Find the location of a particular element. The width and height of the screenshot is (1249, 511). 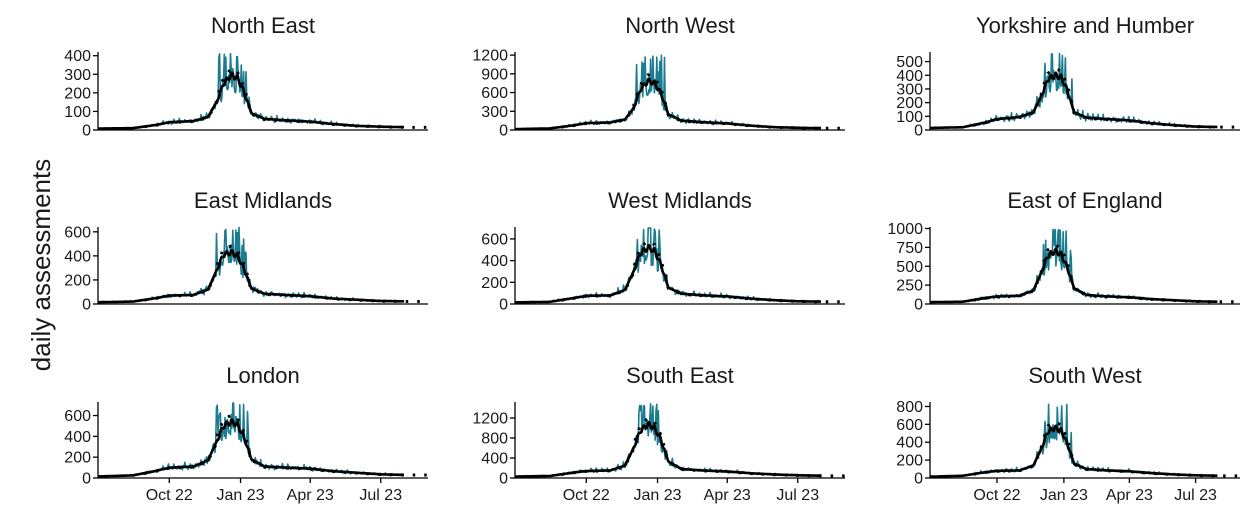

y-tick-label: 900 is located at coordinates (494, 74).